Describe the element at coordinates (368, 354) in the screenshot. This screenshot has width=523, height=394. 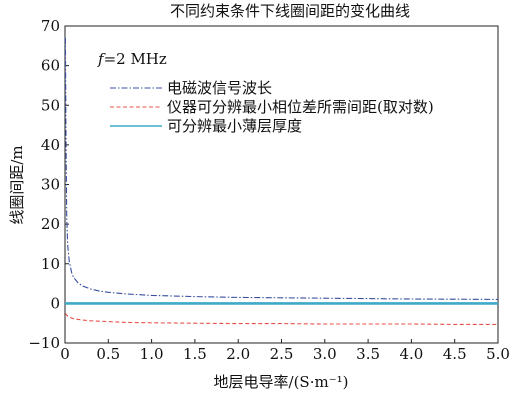
I see `x-tick-label: 3.5` at that location.